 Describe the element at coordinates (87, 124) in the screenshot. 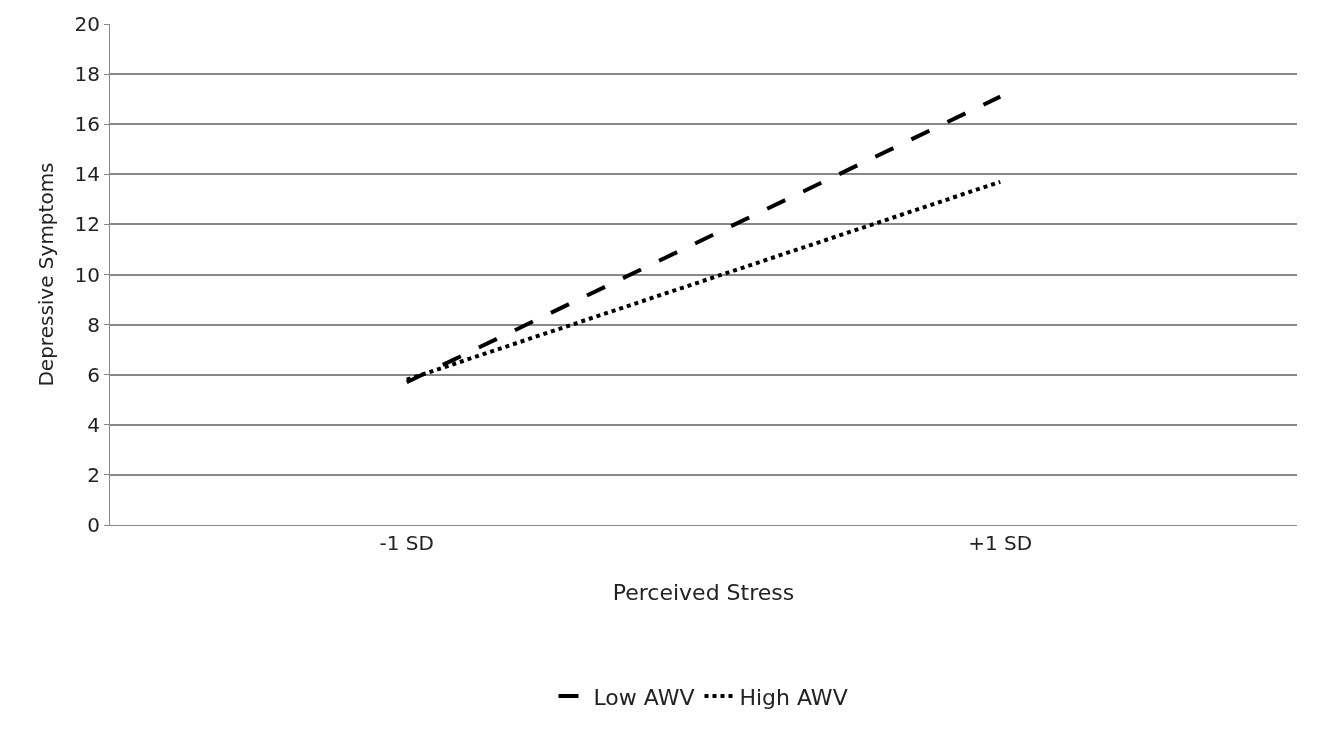

I see `y-tick-label: 16` at that location.